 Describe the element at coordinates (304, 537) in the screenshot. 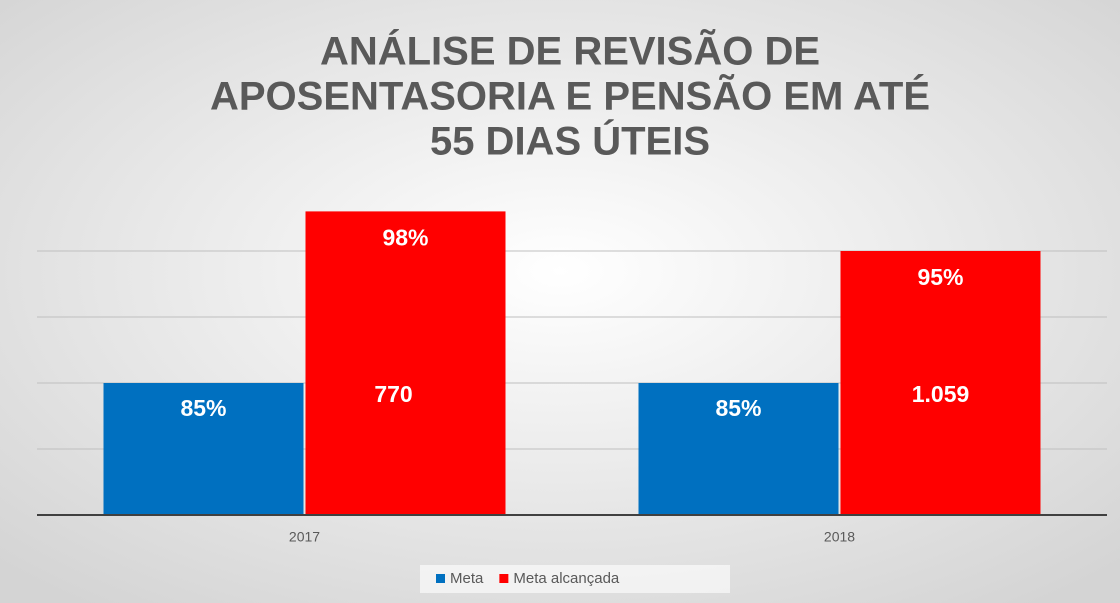

I see `x-tick-label: 2017` at that location.